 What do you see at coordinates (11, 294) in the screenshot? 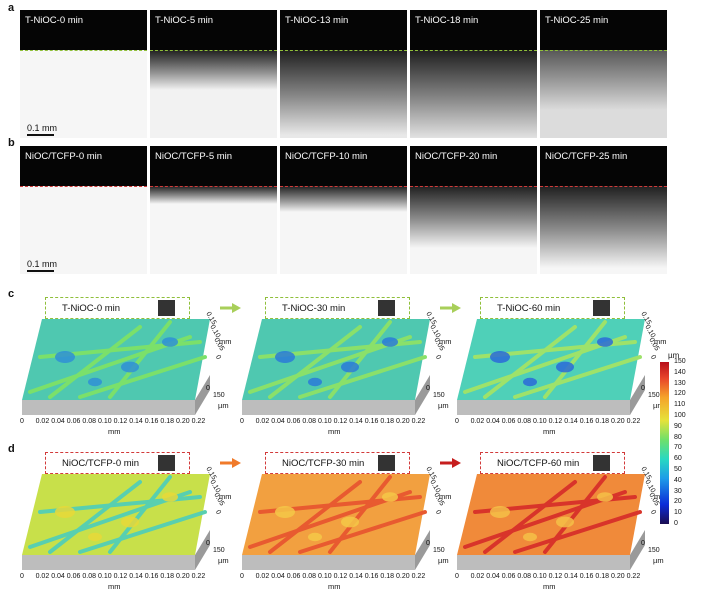
I see `panel-label-c: c` at bounding box center [11, 294].